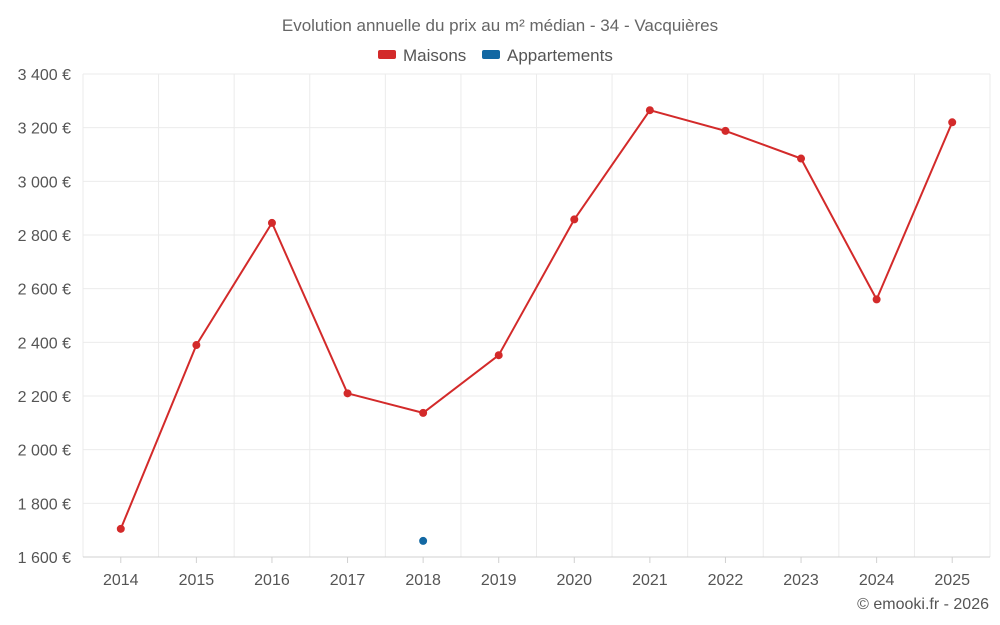  Describe the element at coordinates (423, 580) in the screenshot. I see `x-tick-label: 2018` at that location.